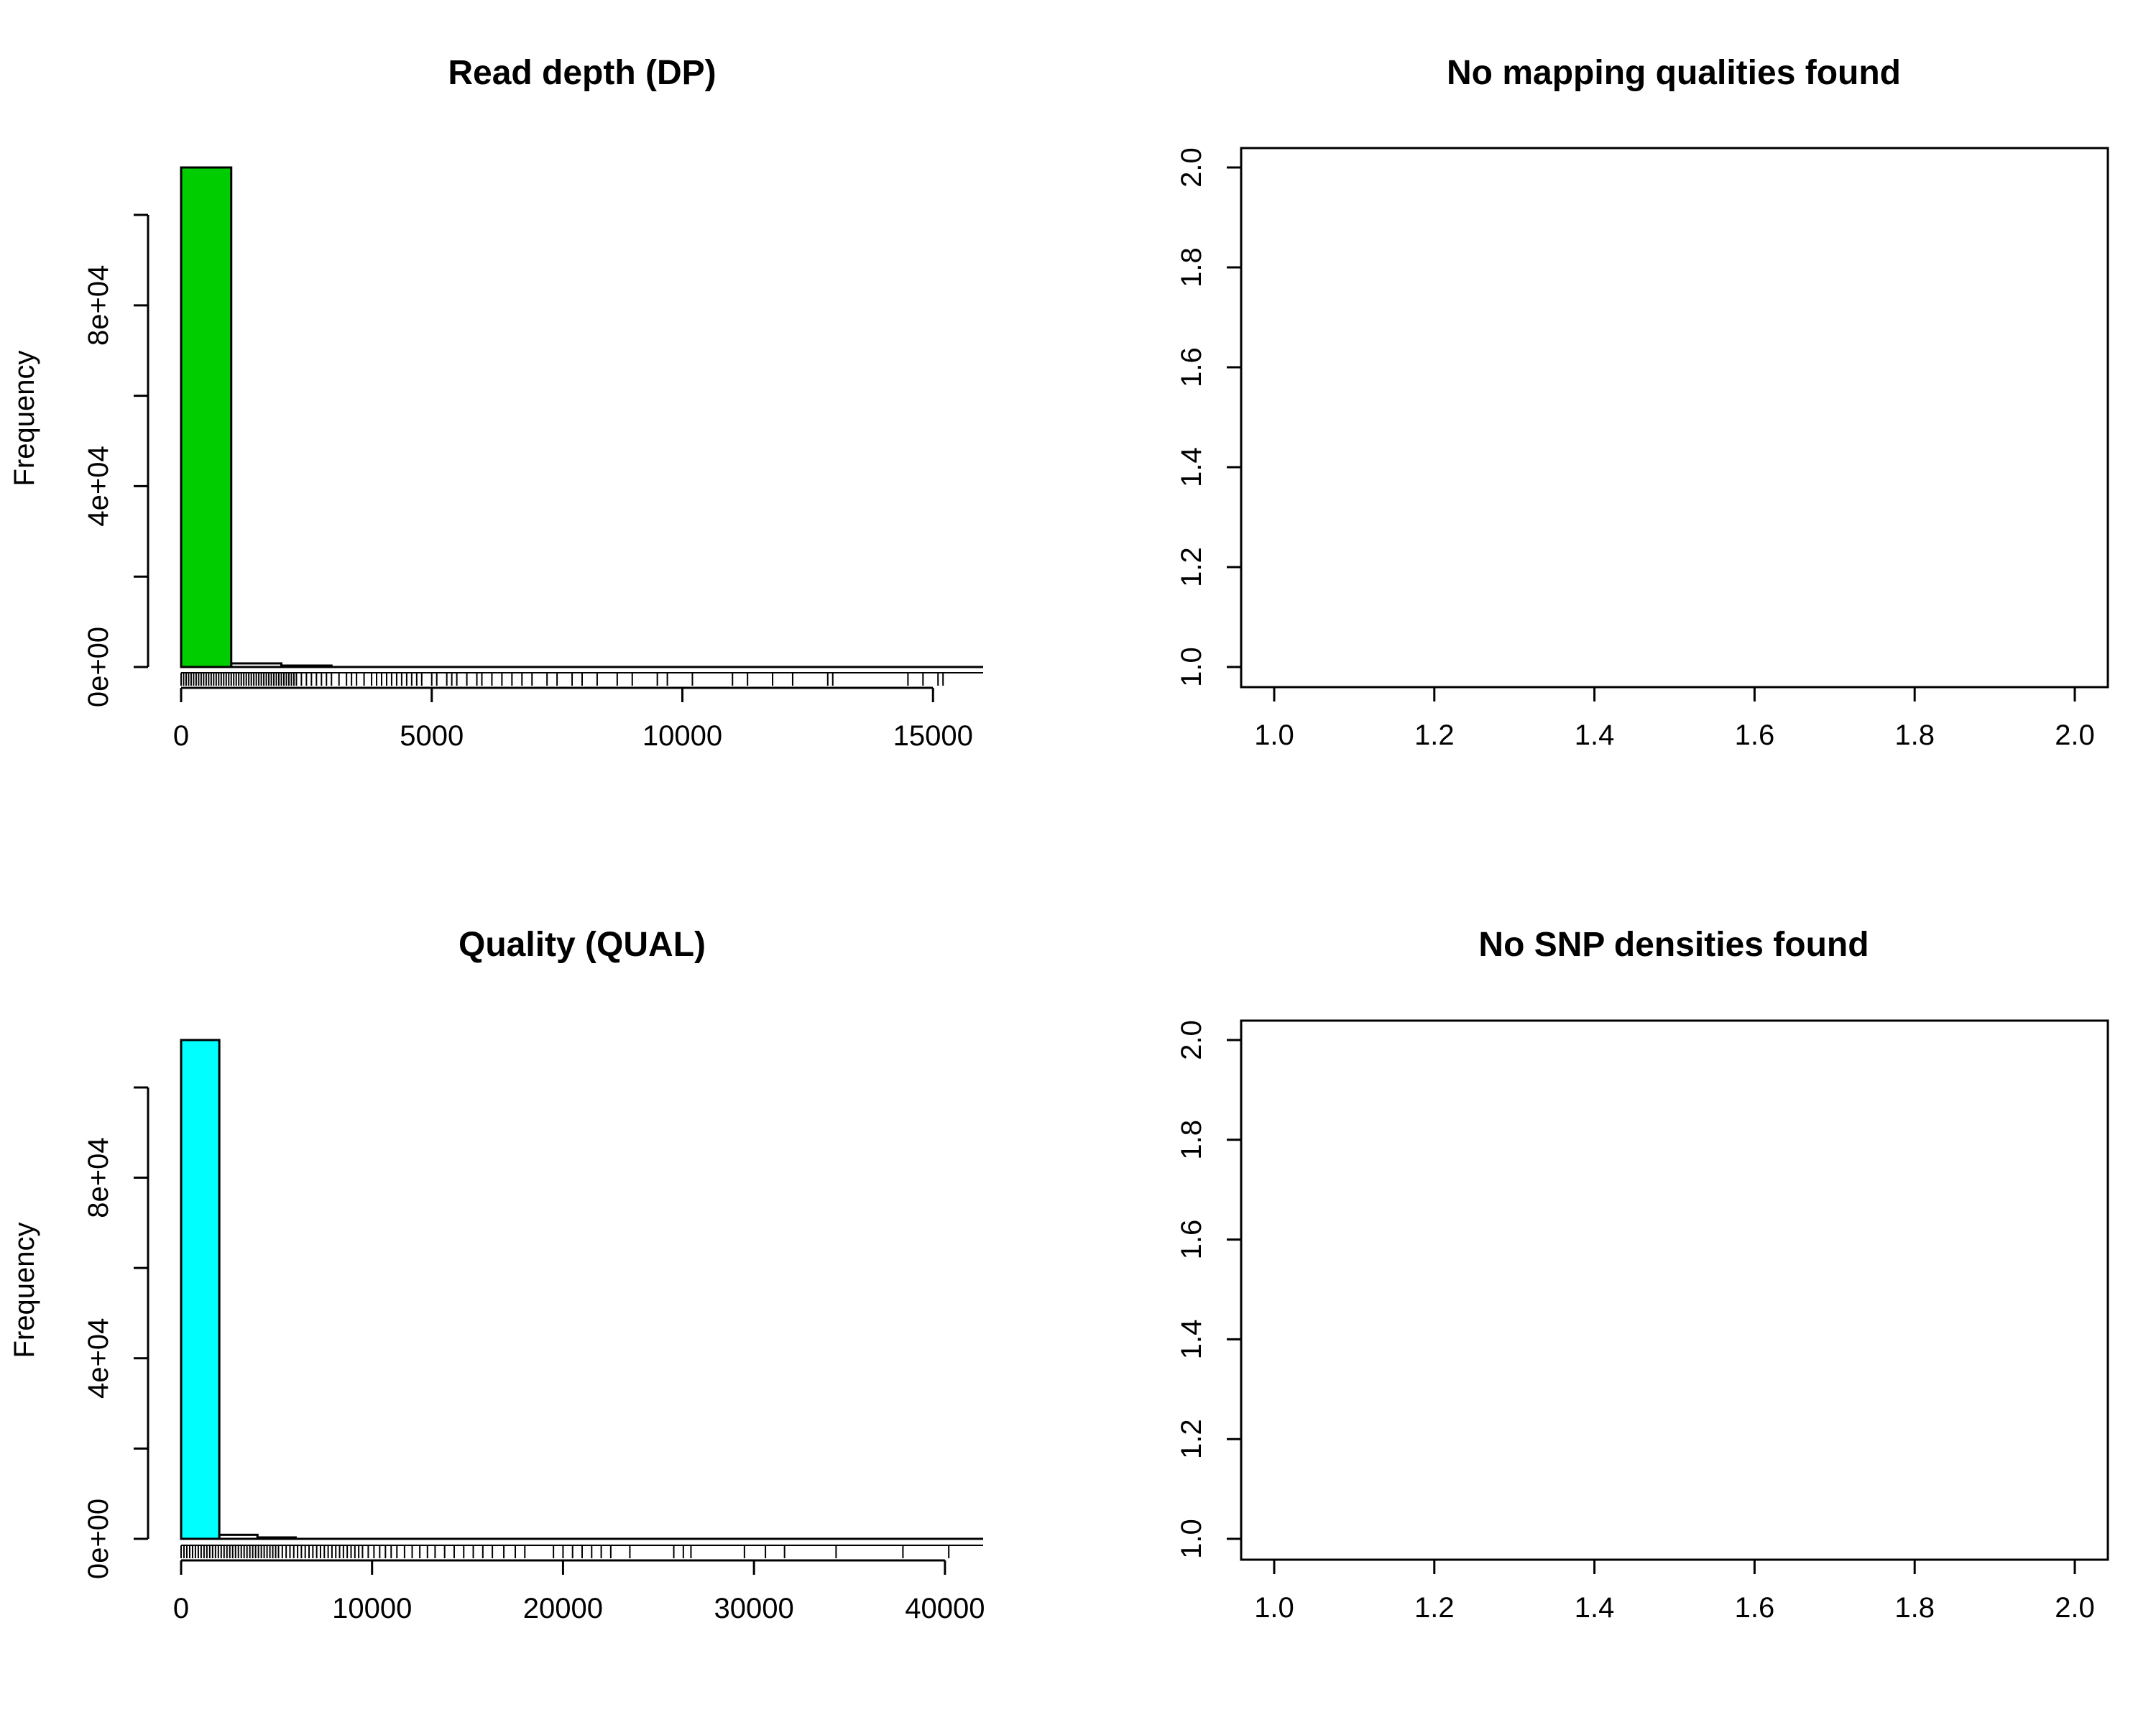 This screenshot has height=1725, width=2156. Describe the element at coordinates (1674, 73) in the screenshot. I see `chart-title: No mapping qualities found` at that location.